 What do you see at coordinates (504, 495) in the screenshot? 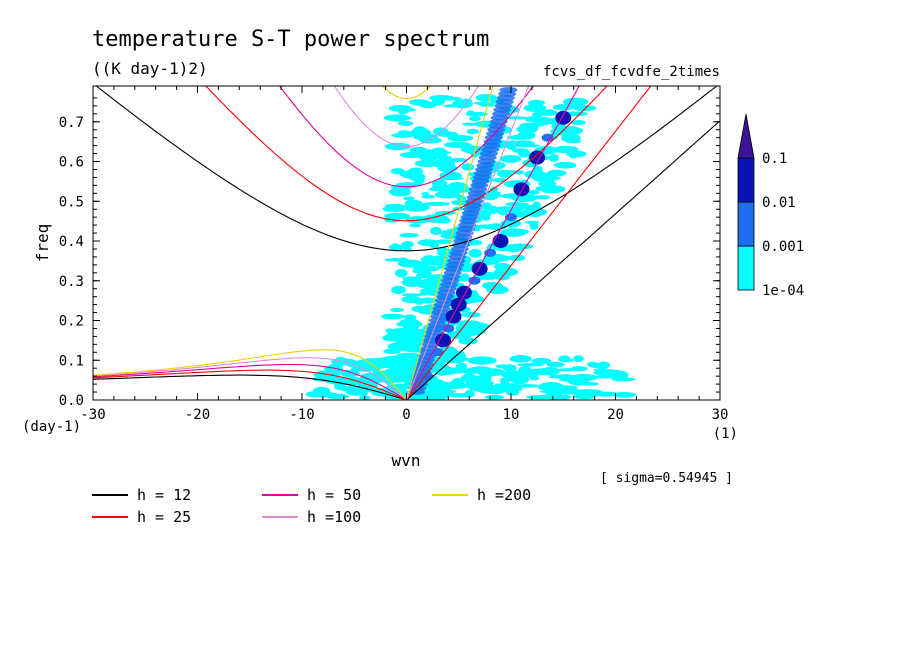
I see `legend-label: h =200` at bounding box center [504, 495].